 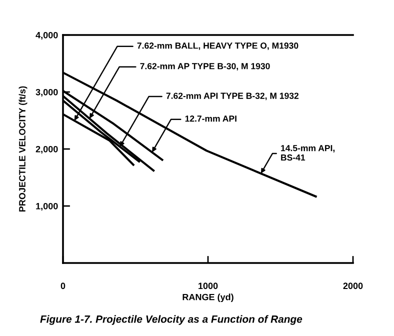 What do you see at coordinates (23, 149) in the screenshot?
I see `y-axis-title: PROJECTILE VELOCITY (ft/s)` at bounding box center [23, 149].